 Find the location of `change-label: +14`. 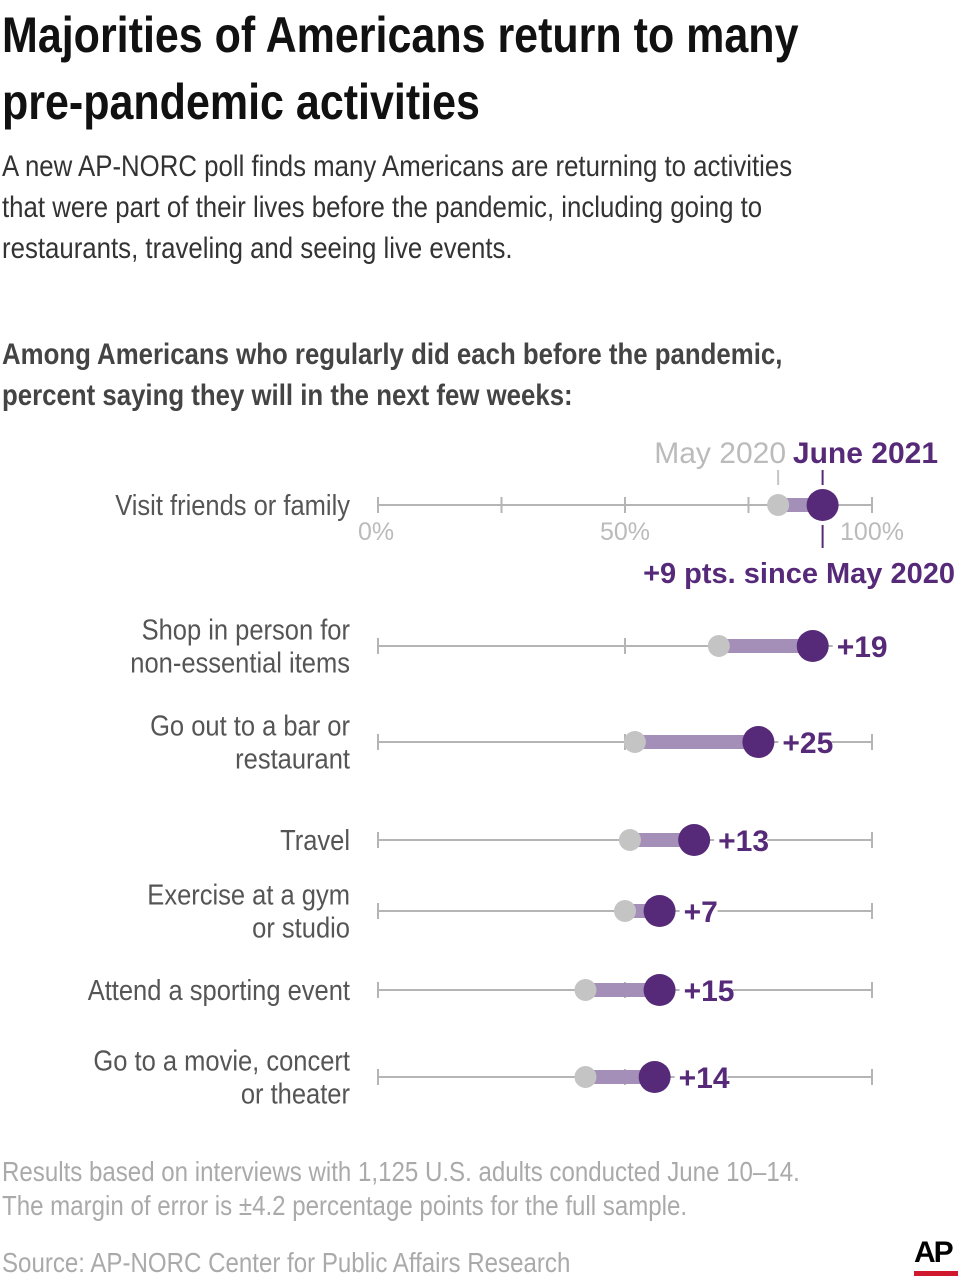

change-label: +14 is located at coordinates (704, 1078).